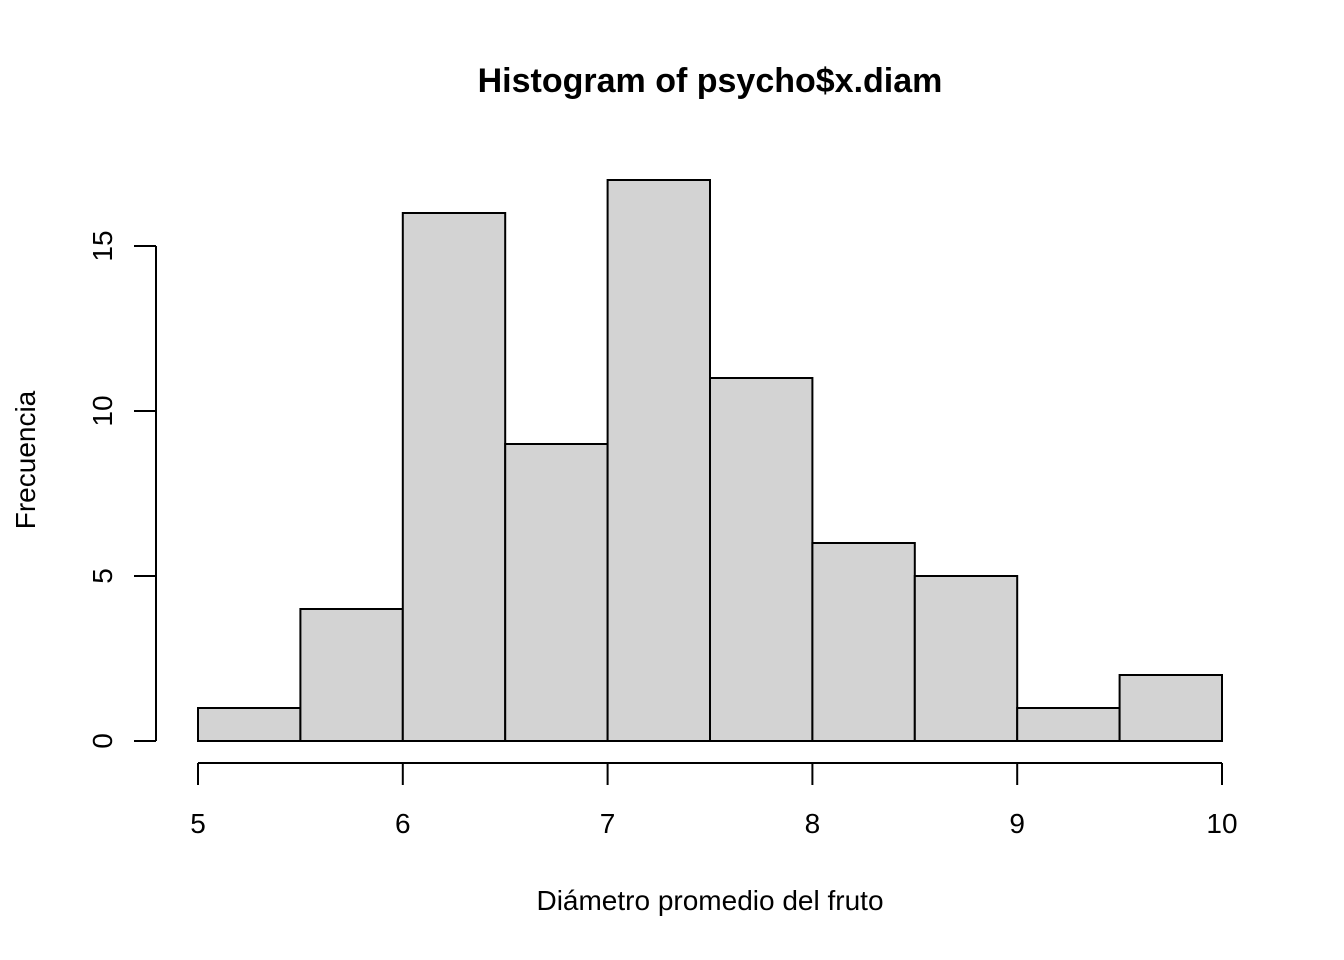  What do you see at coordinates (1221, 823) in the screenshot?
I see `x-tick-label: 10` at bounding box center [1221, 823].